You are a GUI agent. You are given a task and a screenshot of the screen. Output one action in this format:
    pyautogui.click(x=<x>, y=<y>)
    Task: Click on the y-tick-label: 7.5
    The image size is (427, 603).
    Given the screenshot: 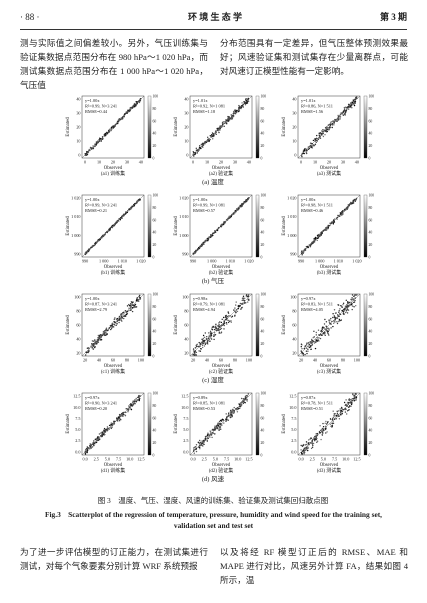 What is the action you would take?
    pyautogui.click(x=77, y=418)
    